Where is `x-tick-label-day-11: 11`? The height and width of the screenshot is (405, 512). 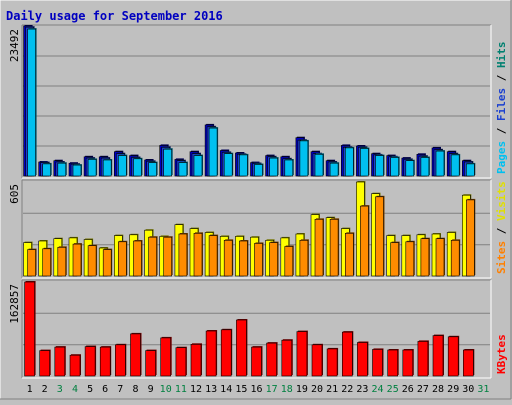 x-tick-label-day-11: 11 is located at coordinates (181, 389).